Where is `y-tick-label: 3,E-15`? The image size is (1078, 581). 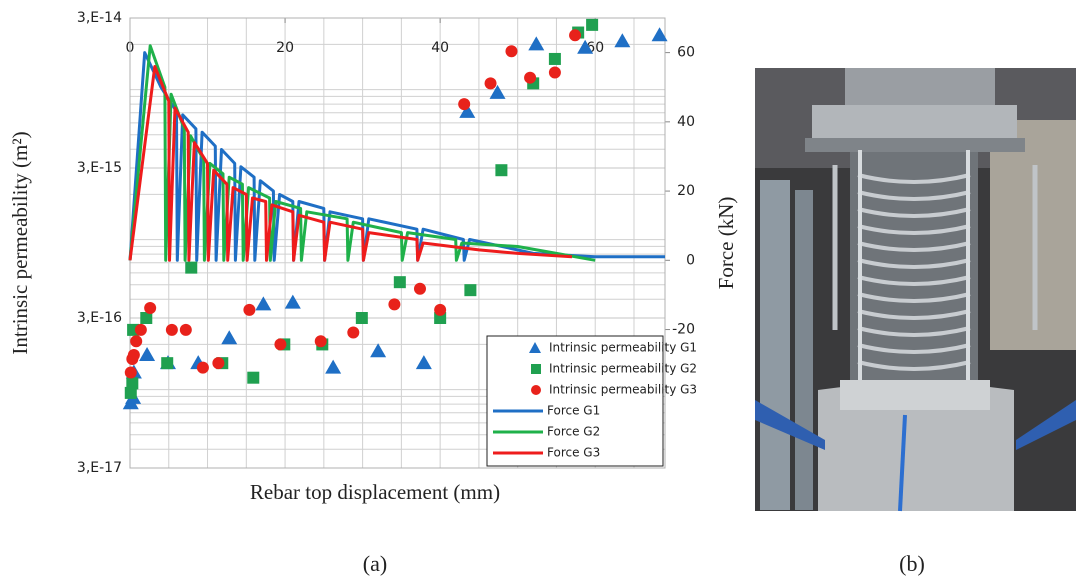
y-tick-label: 3,E-15 is located at coordinates (99, 168).